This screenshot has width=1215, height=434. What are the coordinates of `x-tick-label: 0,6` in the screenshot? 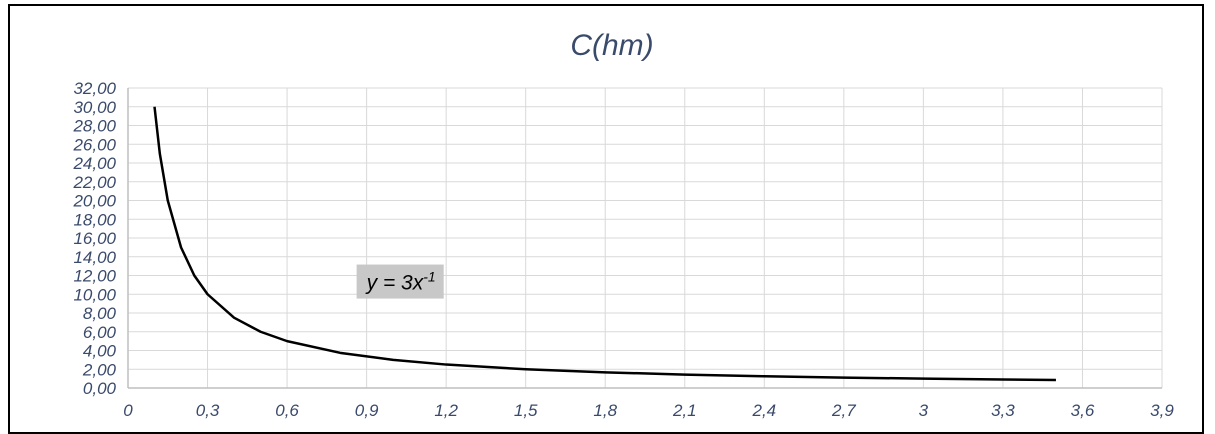 It's located at (287, 410).